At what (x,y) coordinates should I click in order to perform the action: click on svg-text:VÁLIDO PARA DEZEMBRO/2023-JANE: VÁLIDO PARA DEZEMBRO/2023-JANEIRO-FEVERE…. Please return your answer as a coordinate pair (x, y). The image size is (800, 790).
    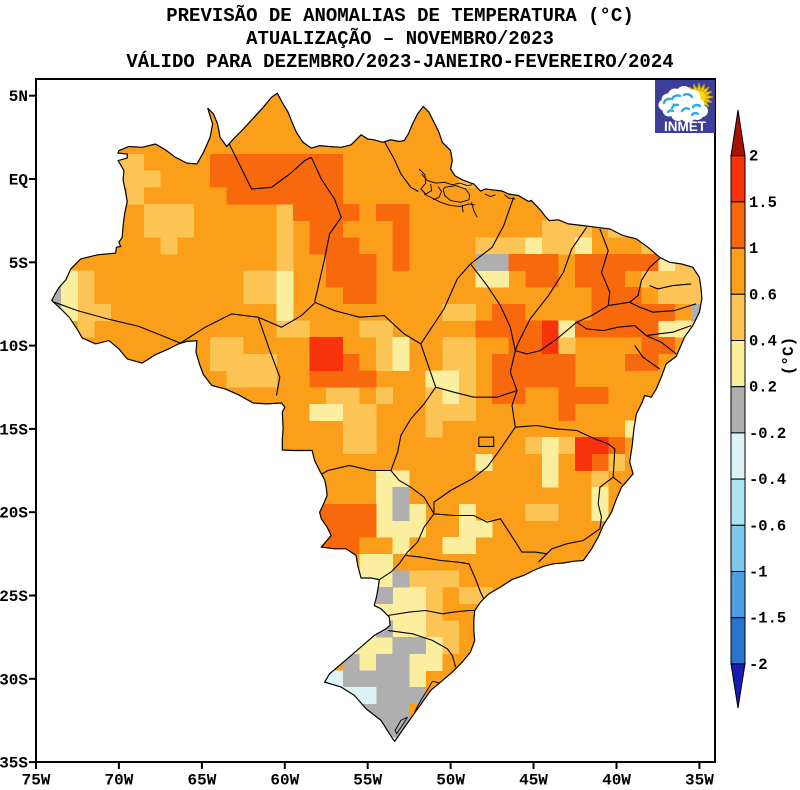
    Looking at the image, I should click on (399, 62).